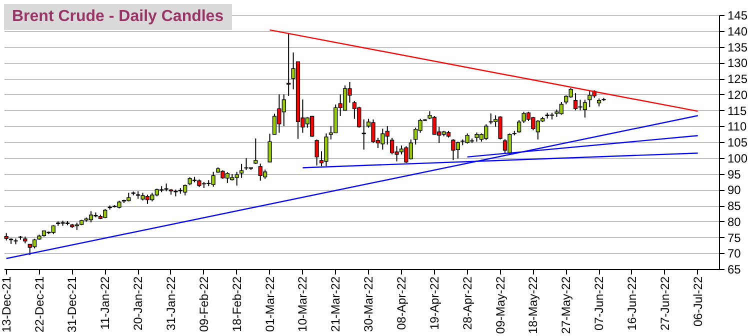 The height and width of the screenshot is (336, 752). I want to click on x-tick-label: 30-Mar-22, so click(369, 304).